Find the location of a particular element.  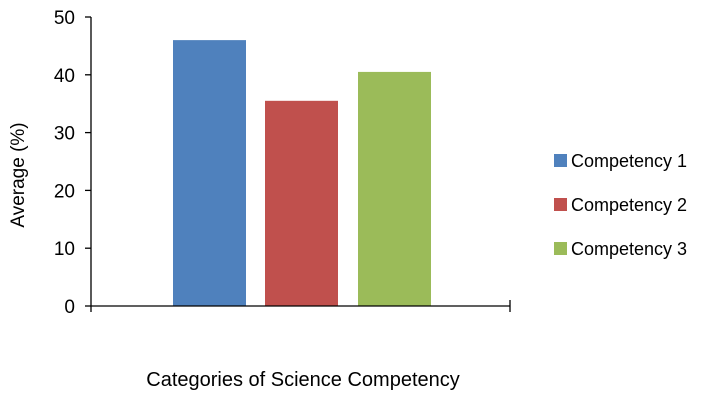

y-tick-label: 30 is located at coordinates (64, 134).